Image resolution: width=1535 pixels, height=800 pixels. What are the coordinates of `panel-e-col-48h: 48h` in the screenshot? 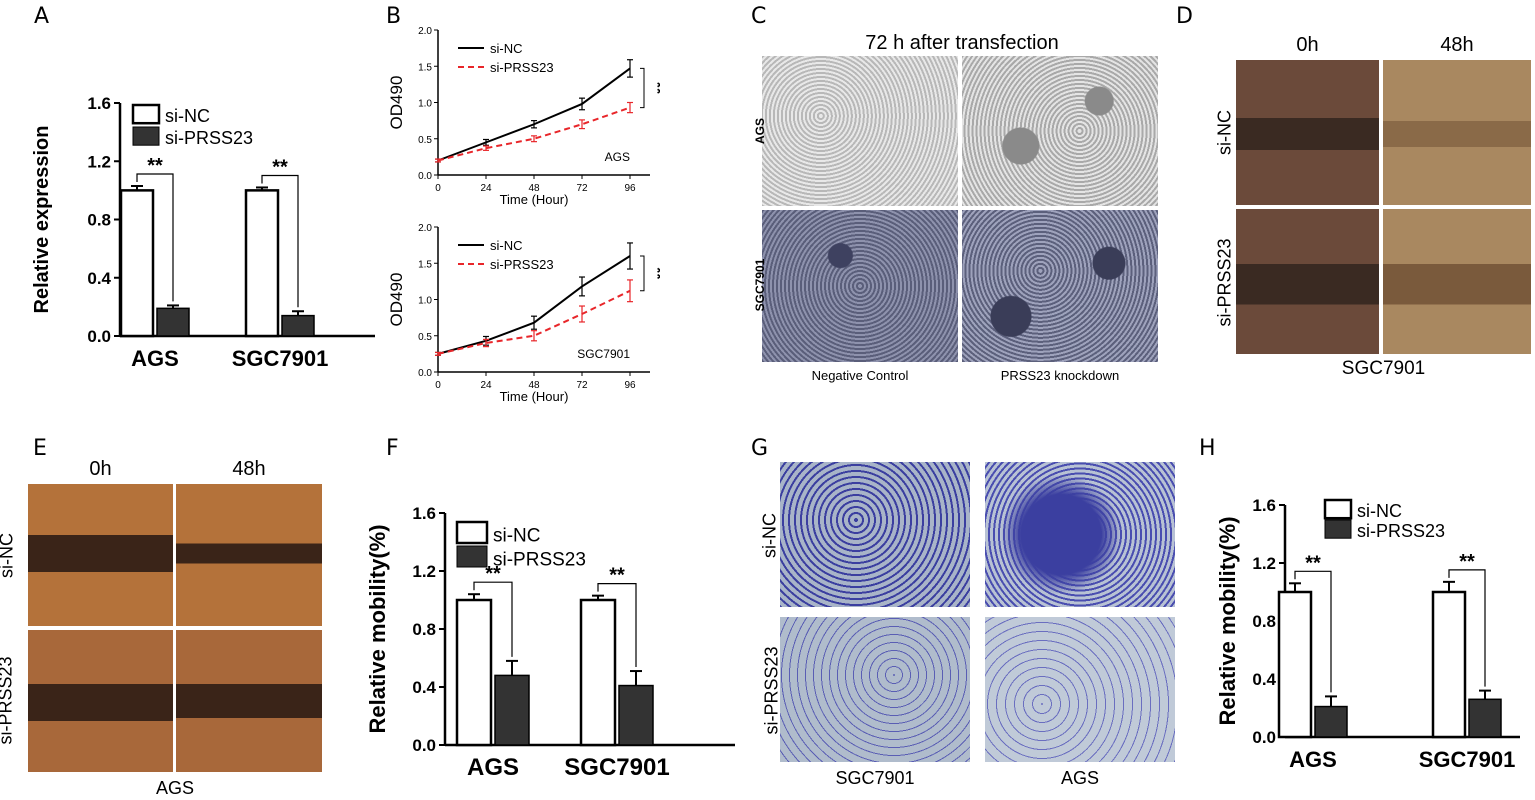 It's located at (249, 469).